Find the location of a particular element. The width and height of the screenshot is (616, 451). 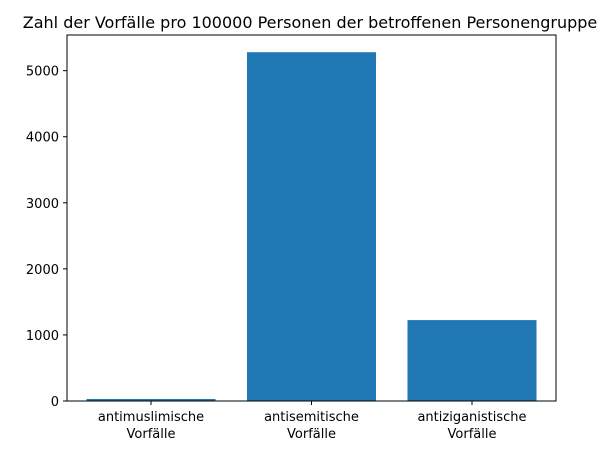

x-tick-label-0: antimuslimische Vorfälle is located at coordinates (151, 426).